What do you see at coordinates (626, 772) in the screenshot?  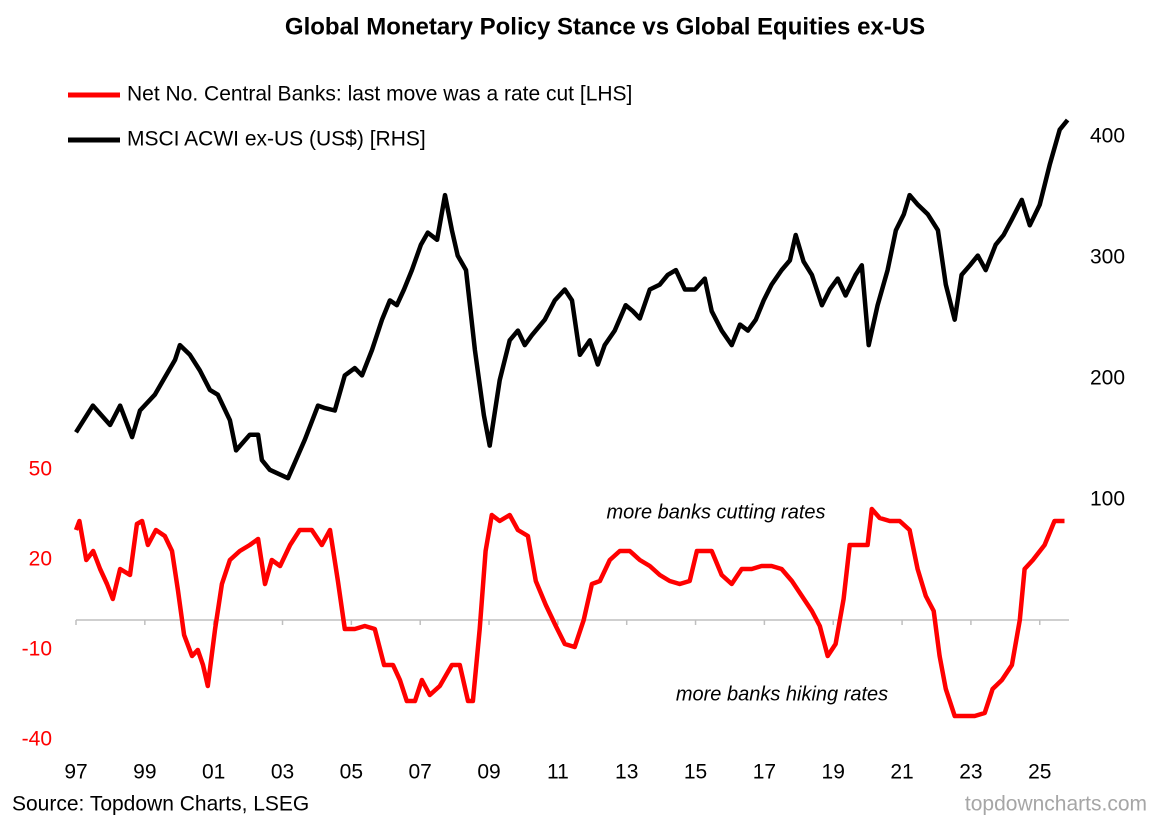 I see `x-tick-label: 13` at bounding box center [626, 772].